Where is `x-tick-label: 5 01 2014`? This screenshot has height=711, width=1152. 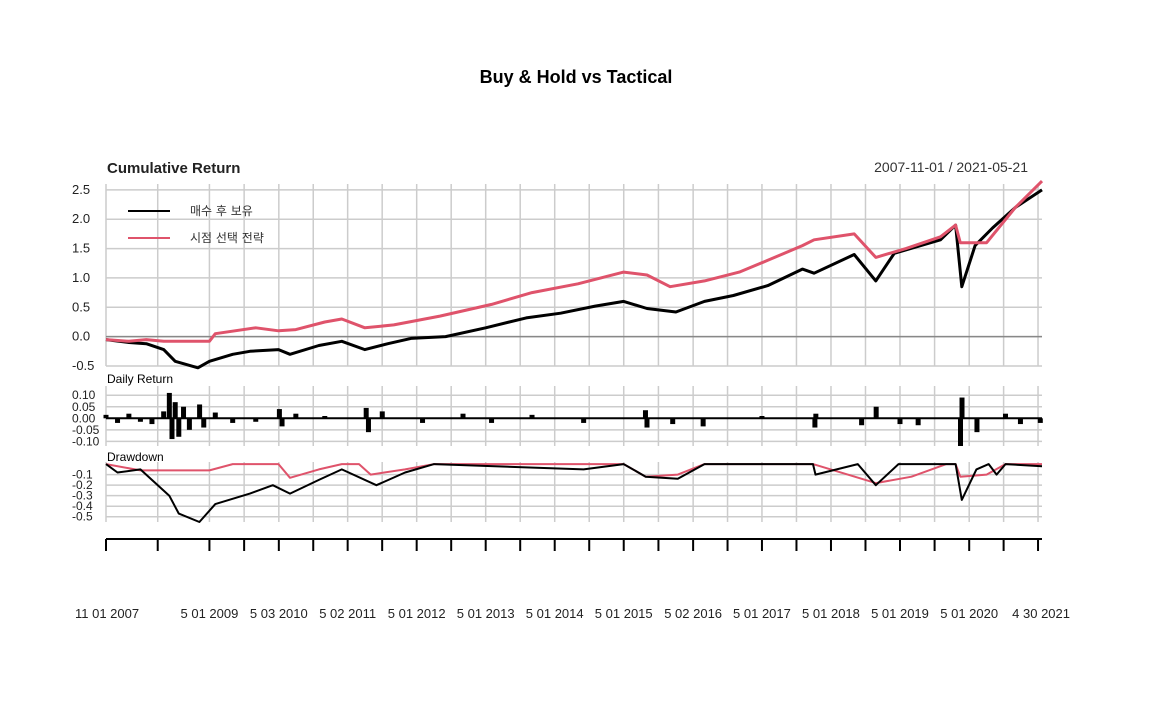
x-tick-label: 5 01 2014 is located at coordinates (555, 613).